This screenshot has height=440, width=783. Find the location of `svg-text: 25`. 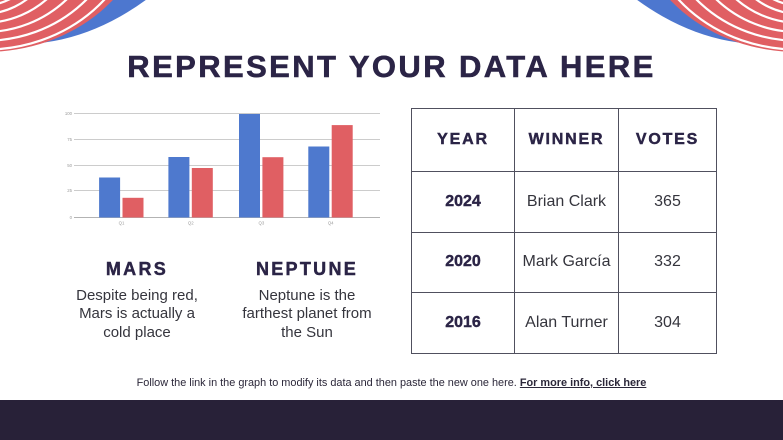

svg-text: 25 is located at coordinates (69, 190).